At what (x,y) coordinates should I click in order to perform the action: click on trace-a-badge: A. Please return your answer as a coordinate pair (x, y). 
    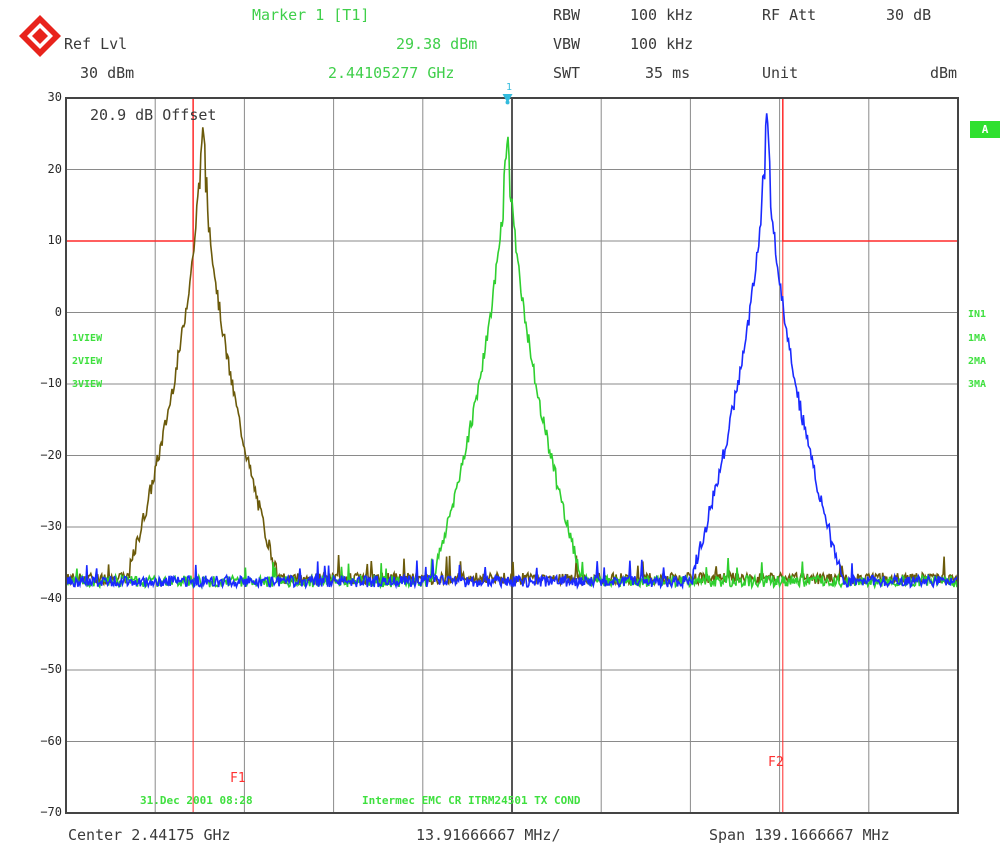
    Looking at the image, I should click on (985, 129).